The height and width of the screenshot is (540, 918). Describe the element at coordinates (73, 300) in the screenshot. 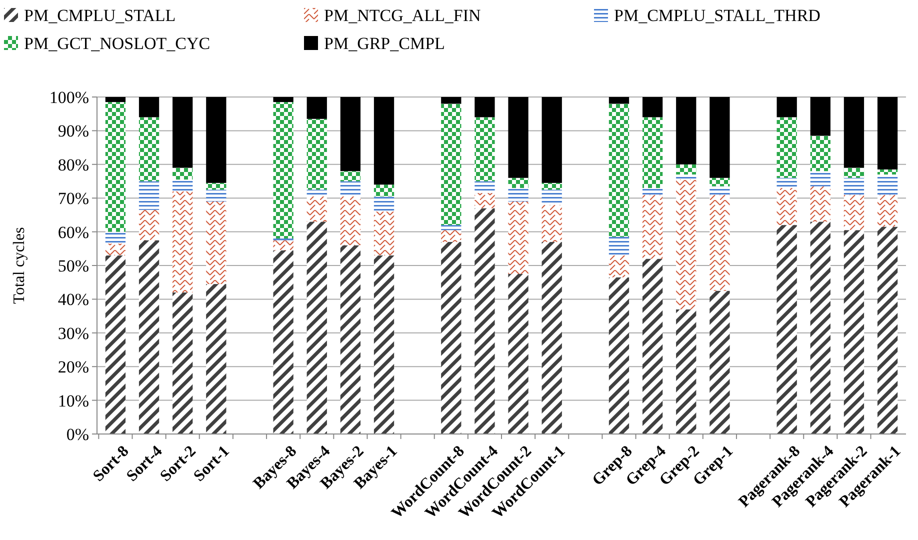

I see `y-tick-label: 40%` at that location.